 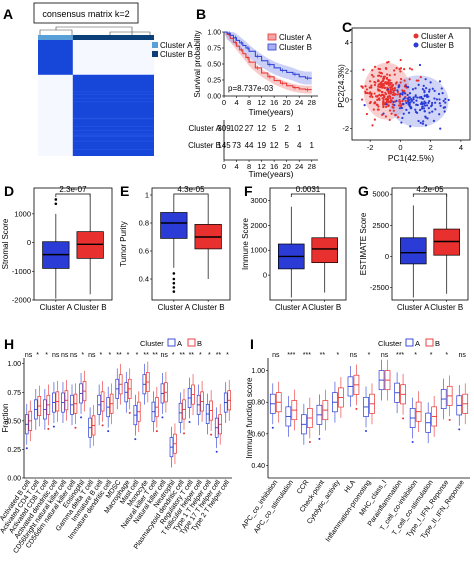 What do you see at coordinates (205, 128) in the screenshot?
I see `risk-table-row-label-a: Cluster A` at bounding box center [205, 128].